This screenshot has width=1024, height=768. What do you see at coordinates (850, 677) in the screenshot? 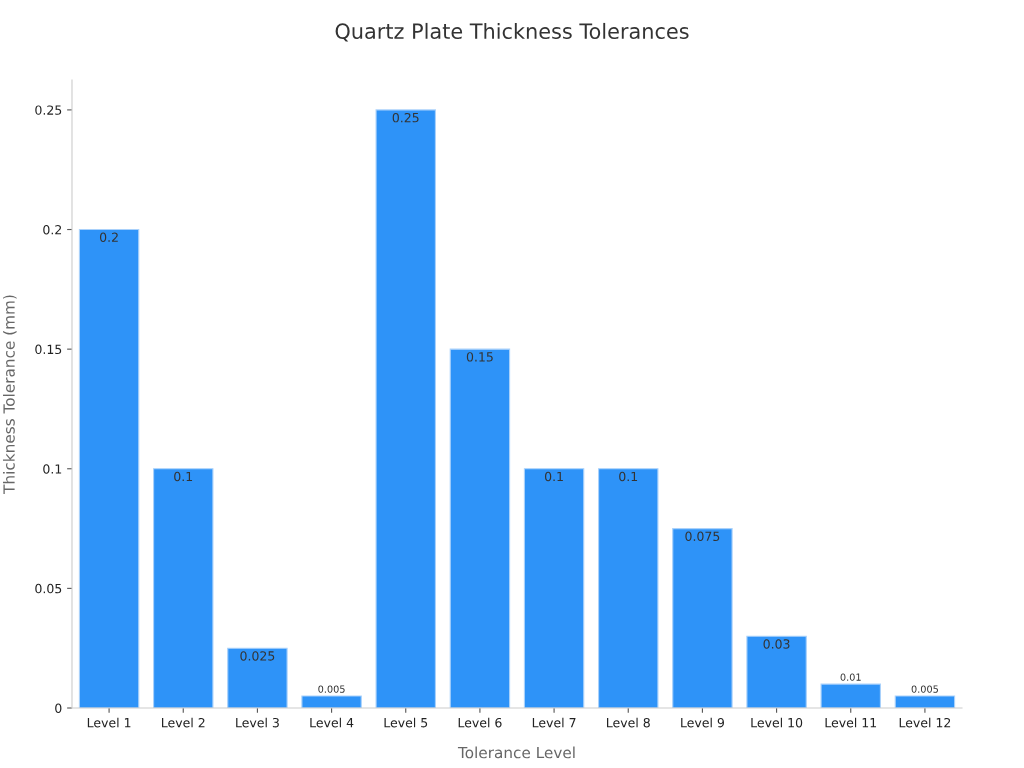
I see `data-label: 0.01` at bounding box center [850, 677].